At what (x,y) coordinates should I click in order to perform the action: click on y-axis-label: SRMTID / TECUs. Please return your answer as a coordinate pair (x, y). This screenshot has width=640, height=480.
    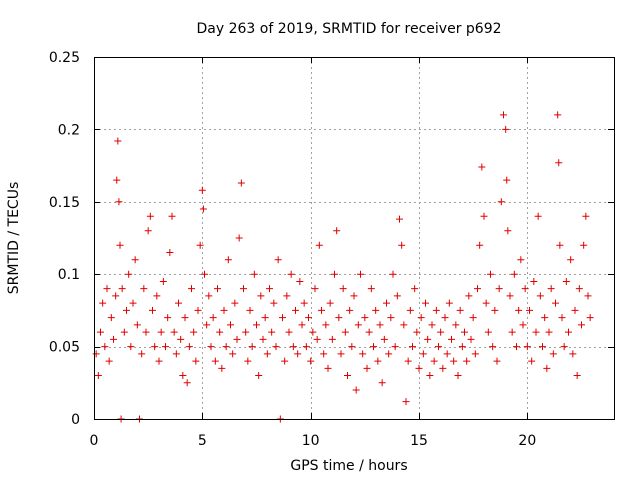
    Looking at the image, I should click on (14, 238).